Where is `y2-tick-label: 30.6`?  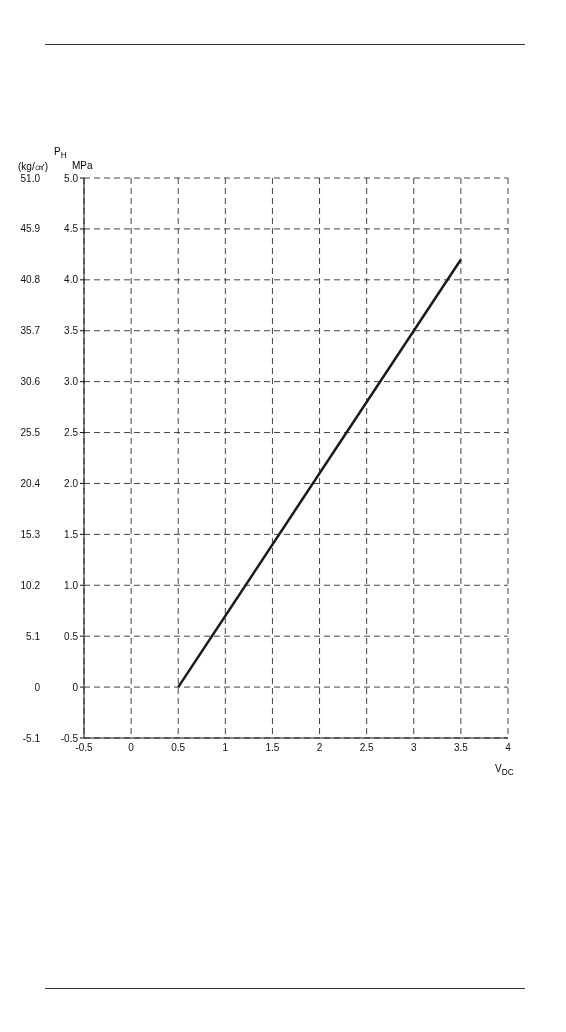 y2-tick-label: 30.6 is located at coordinates (30, 382).